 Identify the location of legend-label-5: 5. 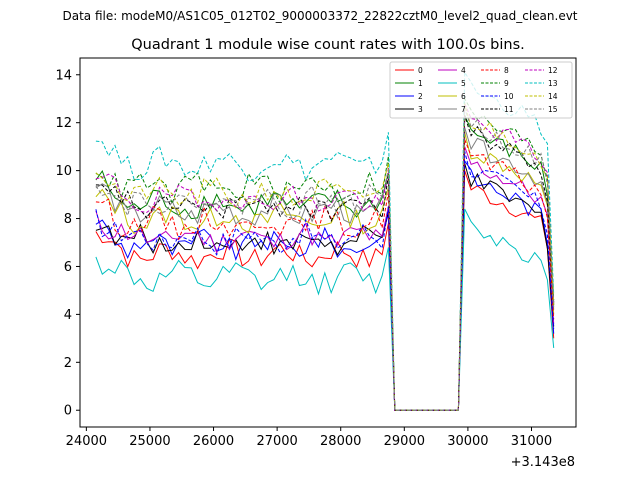
(463, 83).